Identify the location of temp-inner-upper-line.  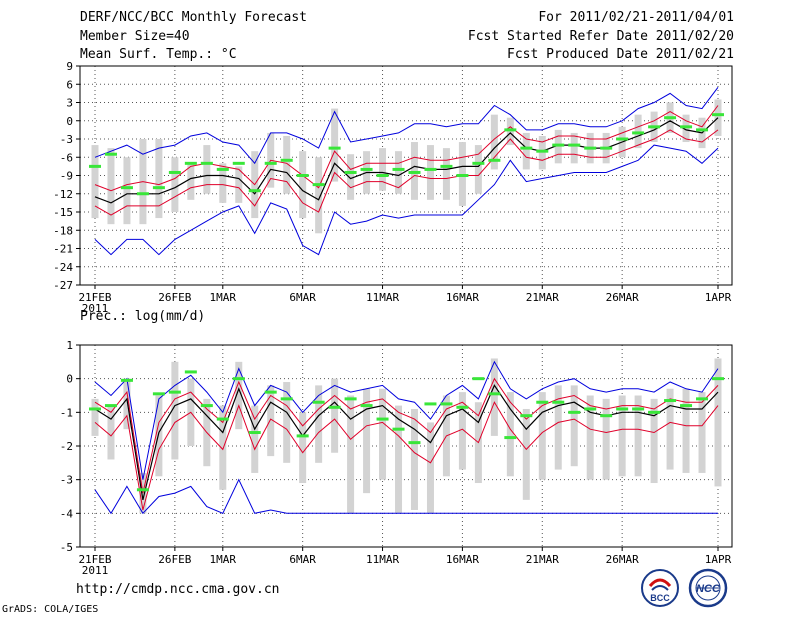
(406, 148).